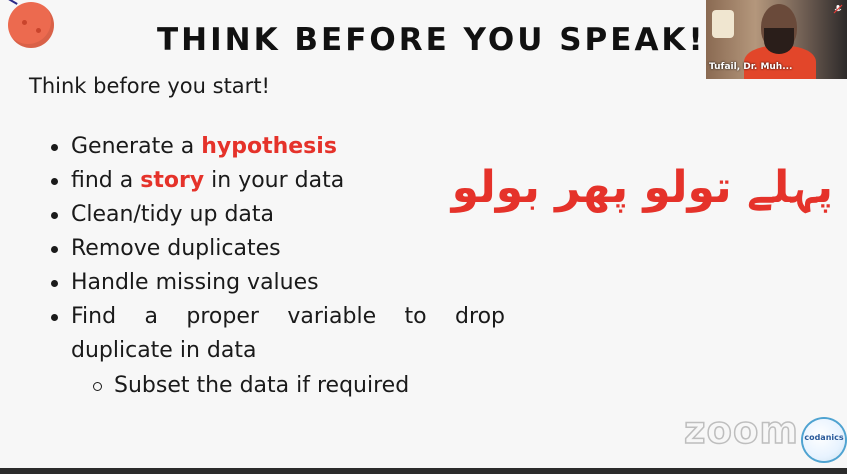  Describe the element at coordinates (251, 386) in the screenshot. I see `sub-bullet-item: Subset the data if required` at that location.